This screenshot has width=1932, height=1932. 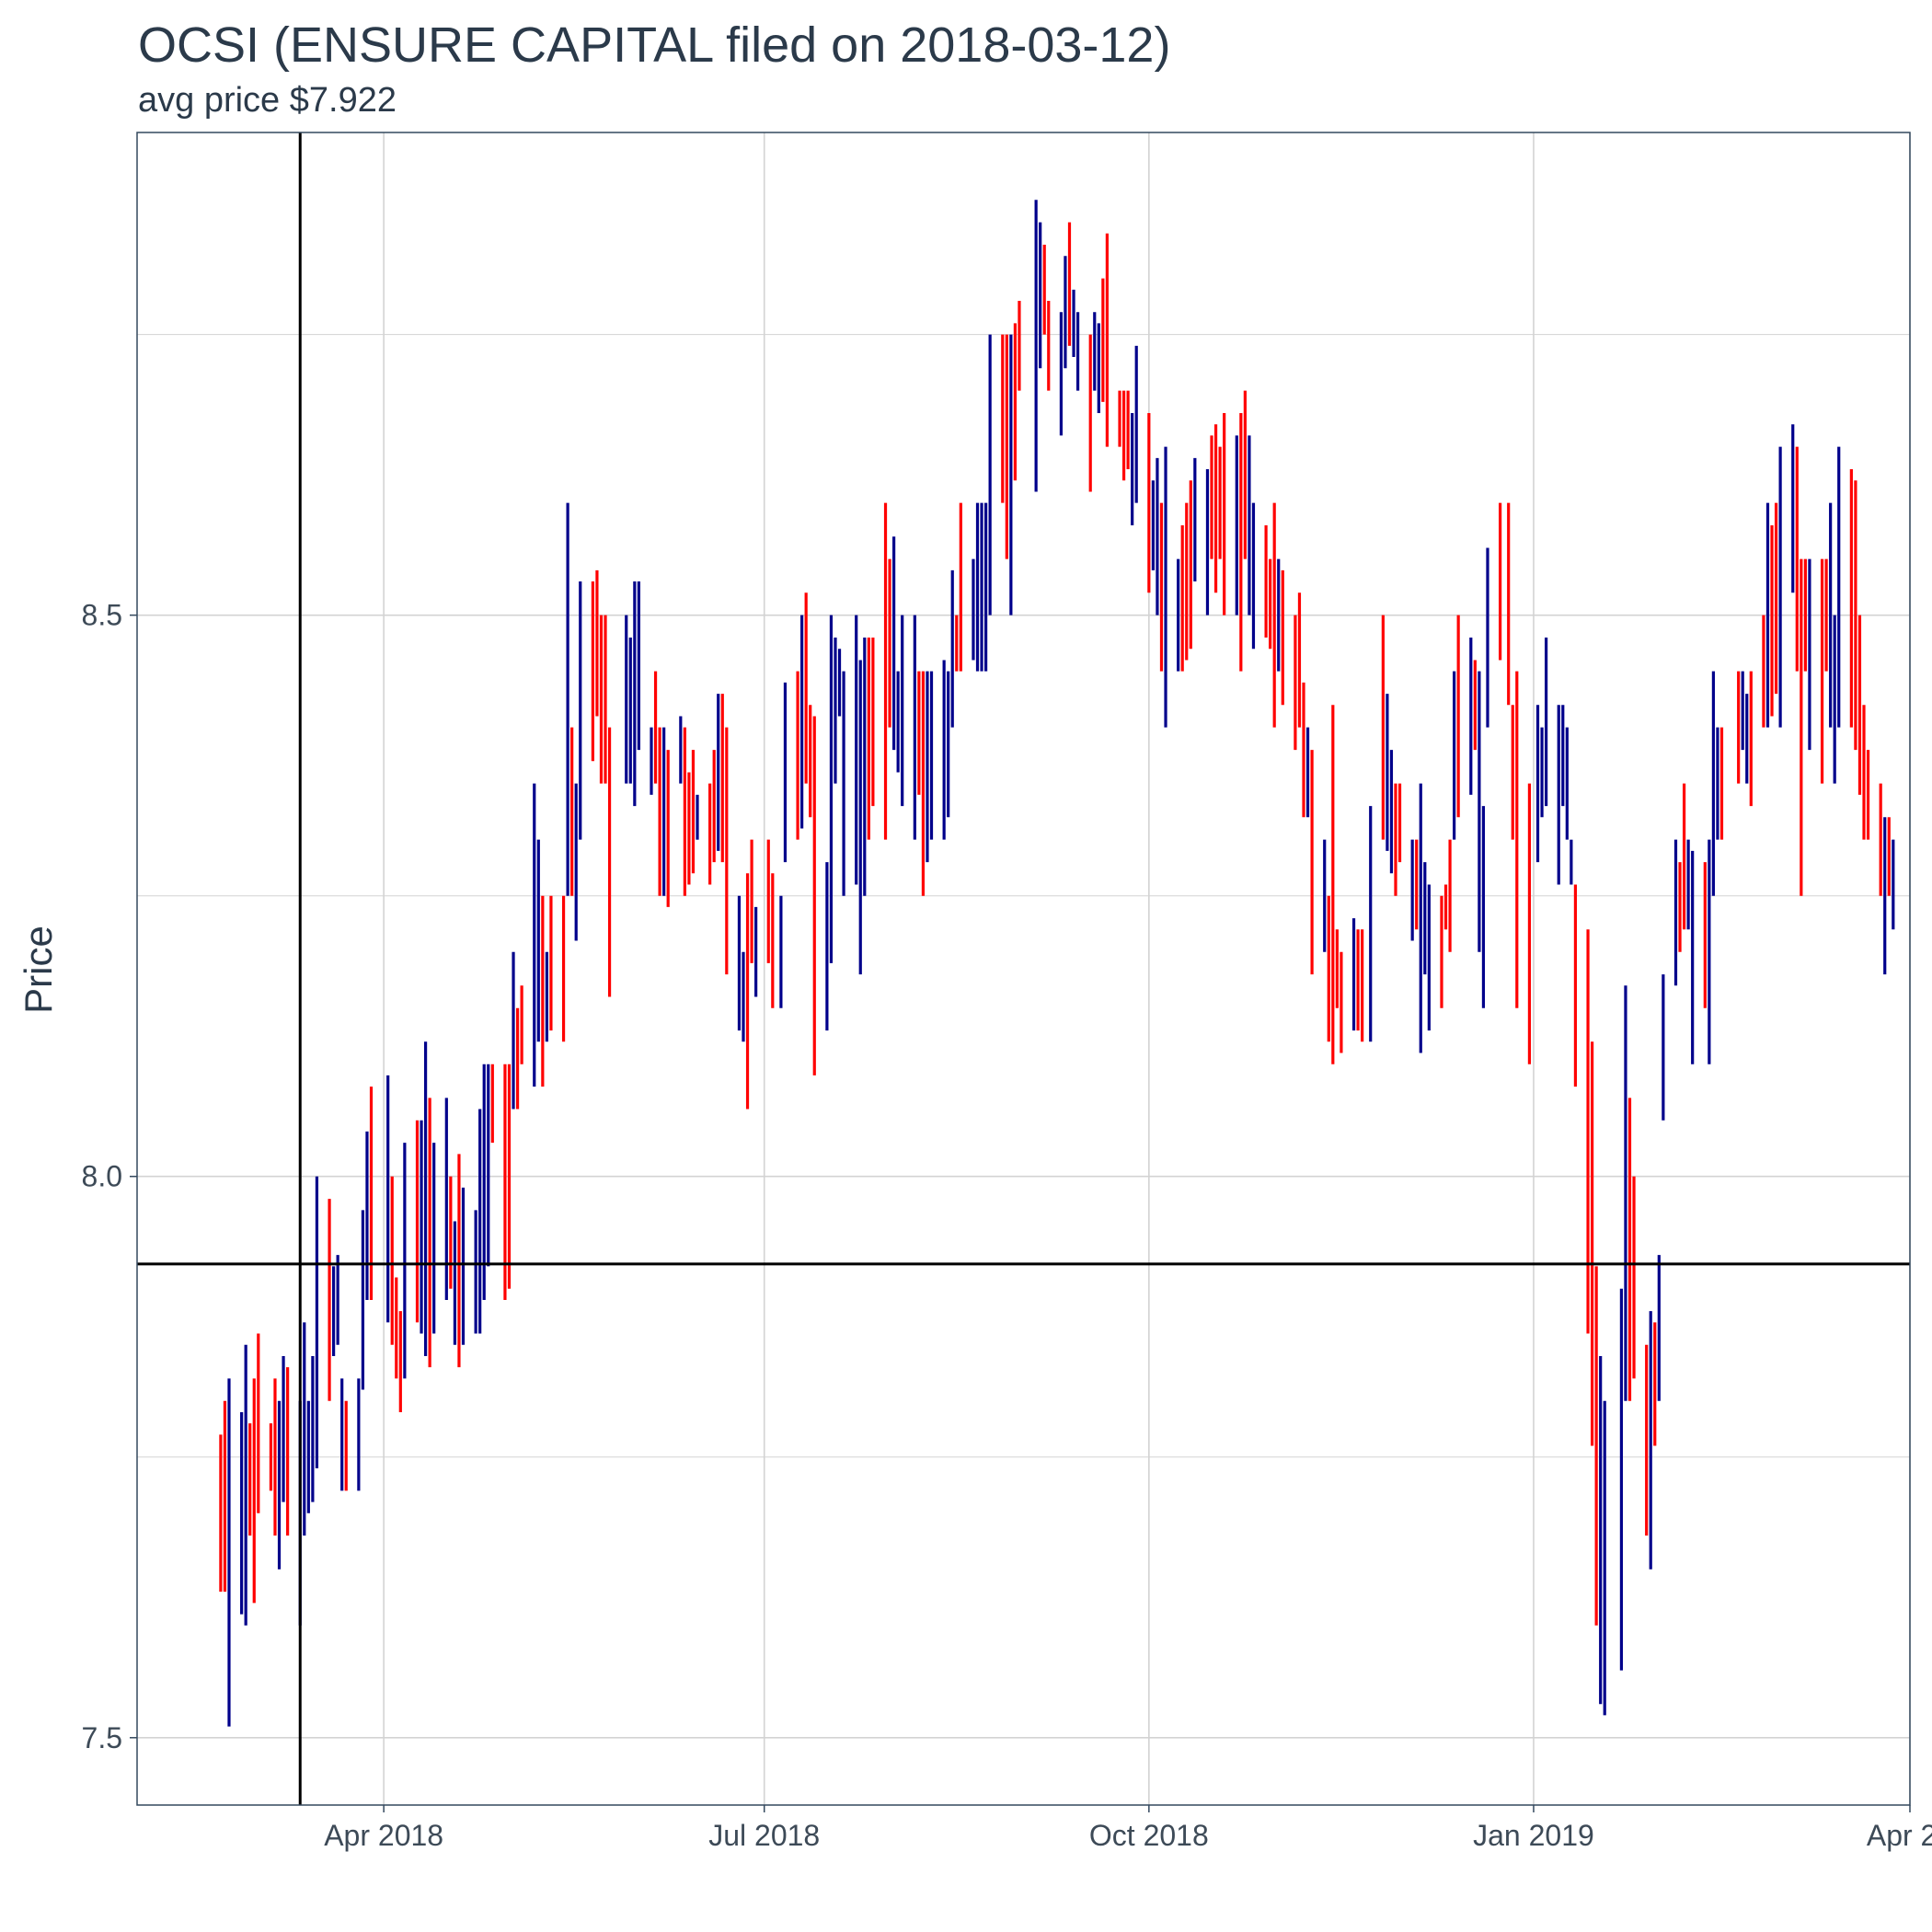 What do you see at coordinates (38, 970) in the screenshot?
I see `y-axis-title: Price` at bounding box center [38, 970].